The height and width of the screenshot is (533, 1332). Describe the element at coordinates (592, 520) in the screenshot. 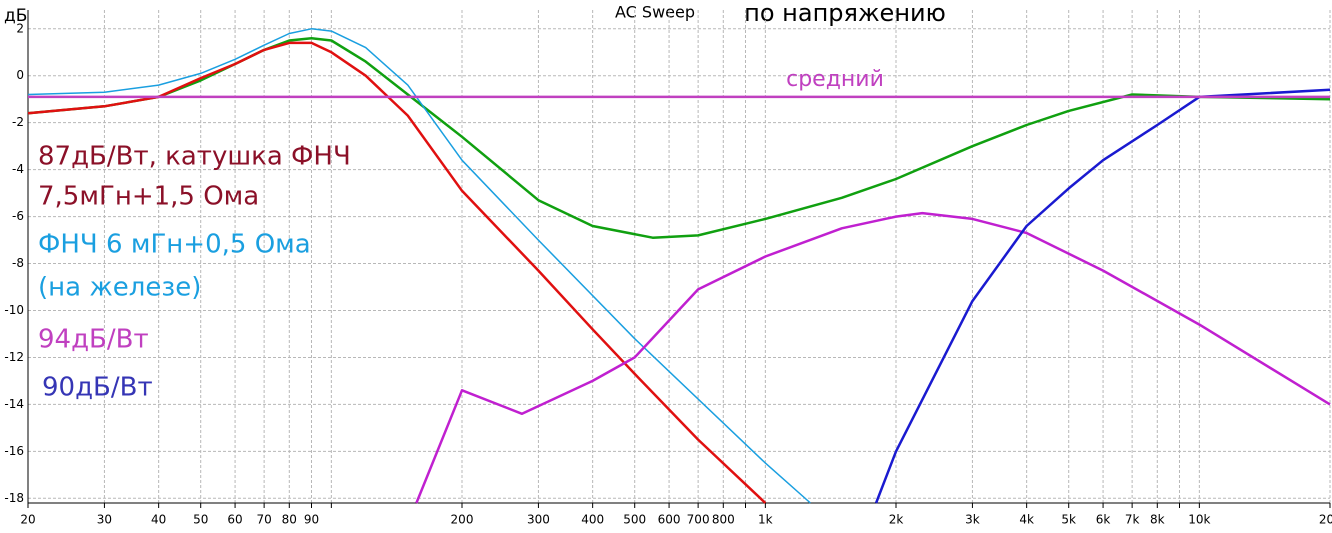

I see `x-tick-label: 400` at that location.